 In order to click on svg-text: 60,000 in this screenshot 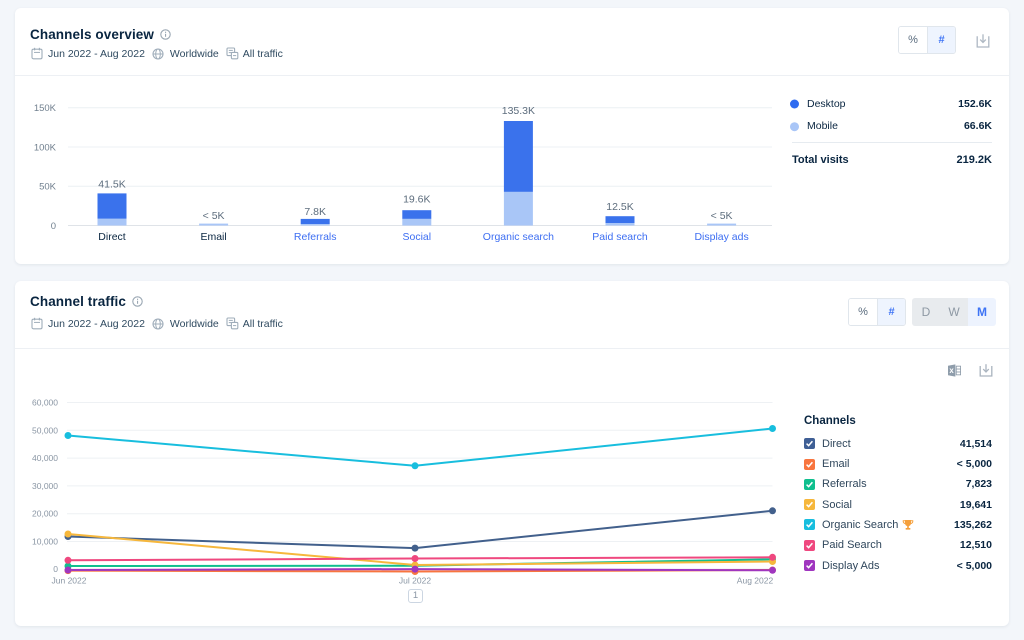, I will do `click(45, 403)`.